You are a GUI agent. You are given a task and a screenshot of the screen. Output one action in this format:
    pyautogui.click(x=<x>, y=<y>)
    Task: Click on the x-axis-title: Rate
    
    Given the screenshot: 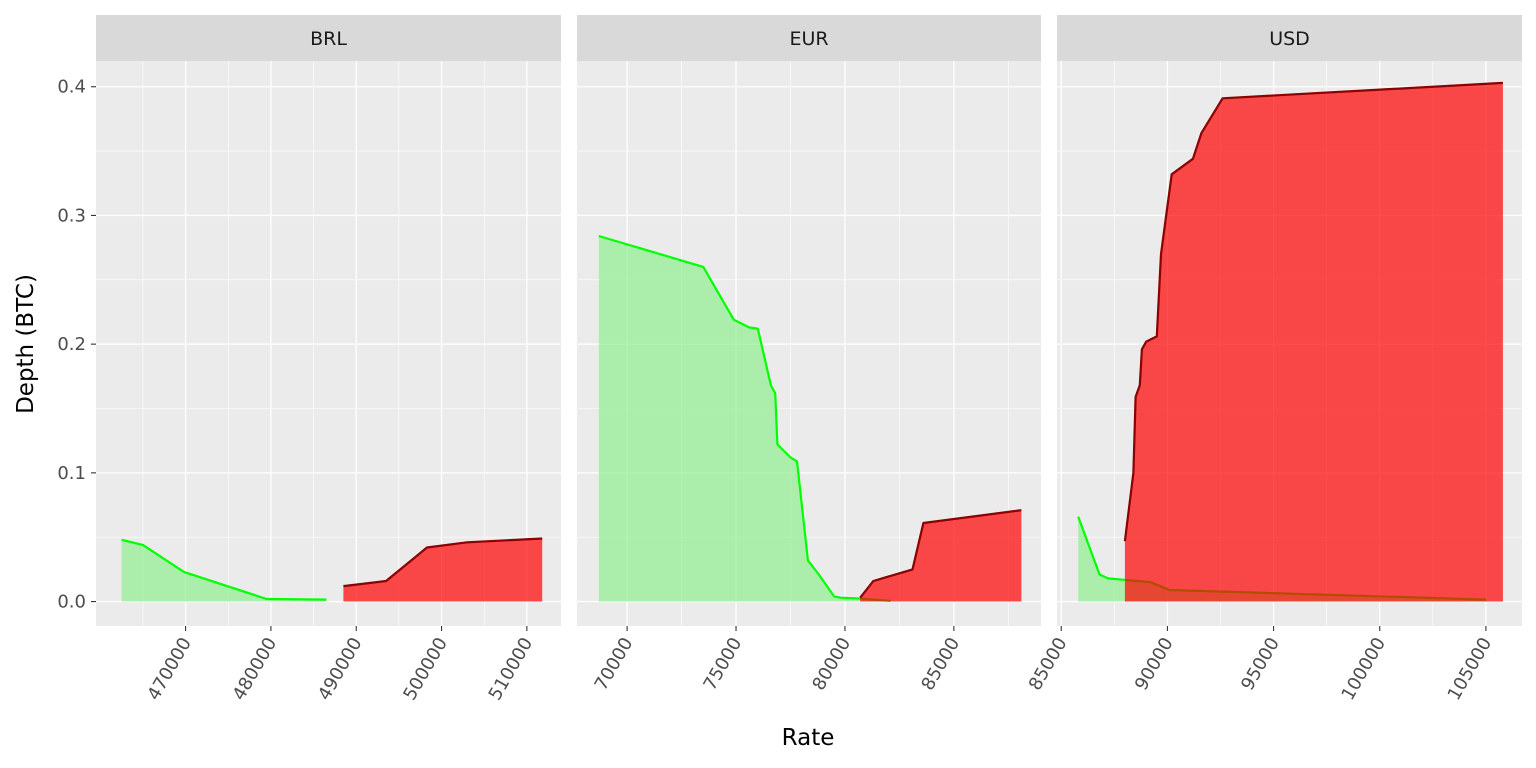 What is the action you would take?
    pyautogui.click(x=808, y=738)
    